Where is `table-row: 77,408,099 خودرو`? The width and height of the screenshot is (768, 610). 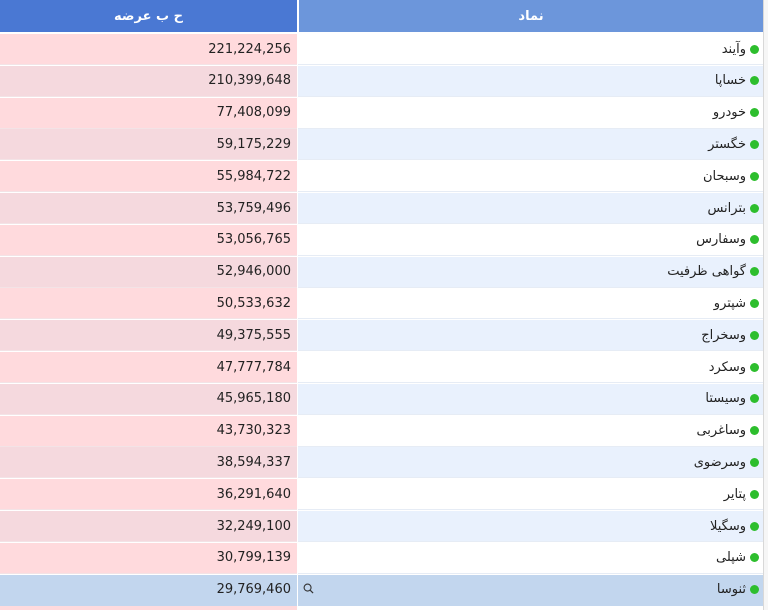
table-row: 77,408,099 خودرو is located at coordinates (381, 113).